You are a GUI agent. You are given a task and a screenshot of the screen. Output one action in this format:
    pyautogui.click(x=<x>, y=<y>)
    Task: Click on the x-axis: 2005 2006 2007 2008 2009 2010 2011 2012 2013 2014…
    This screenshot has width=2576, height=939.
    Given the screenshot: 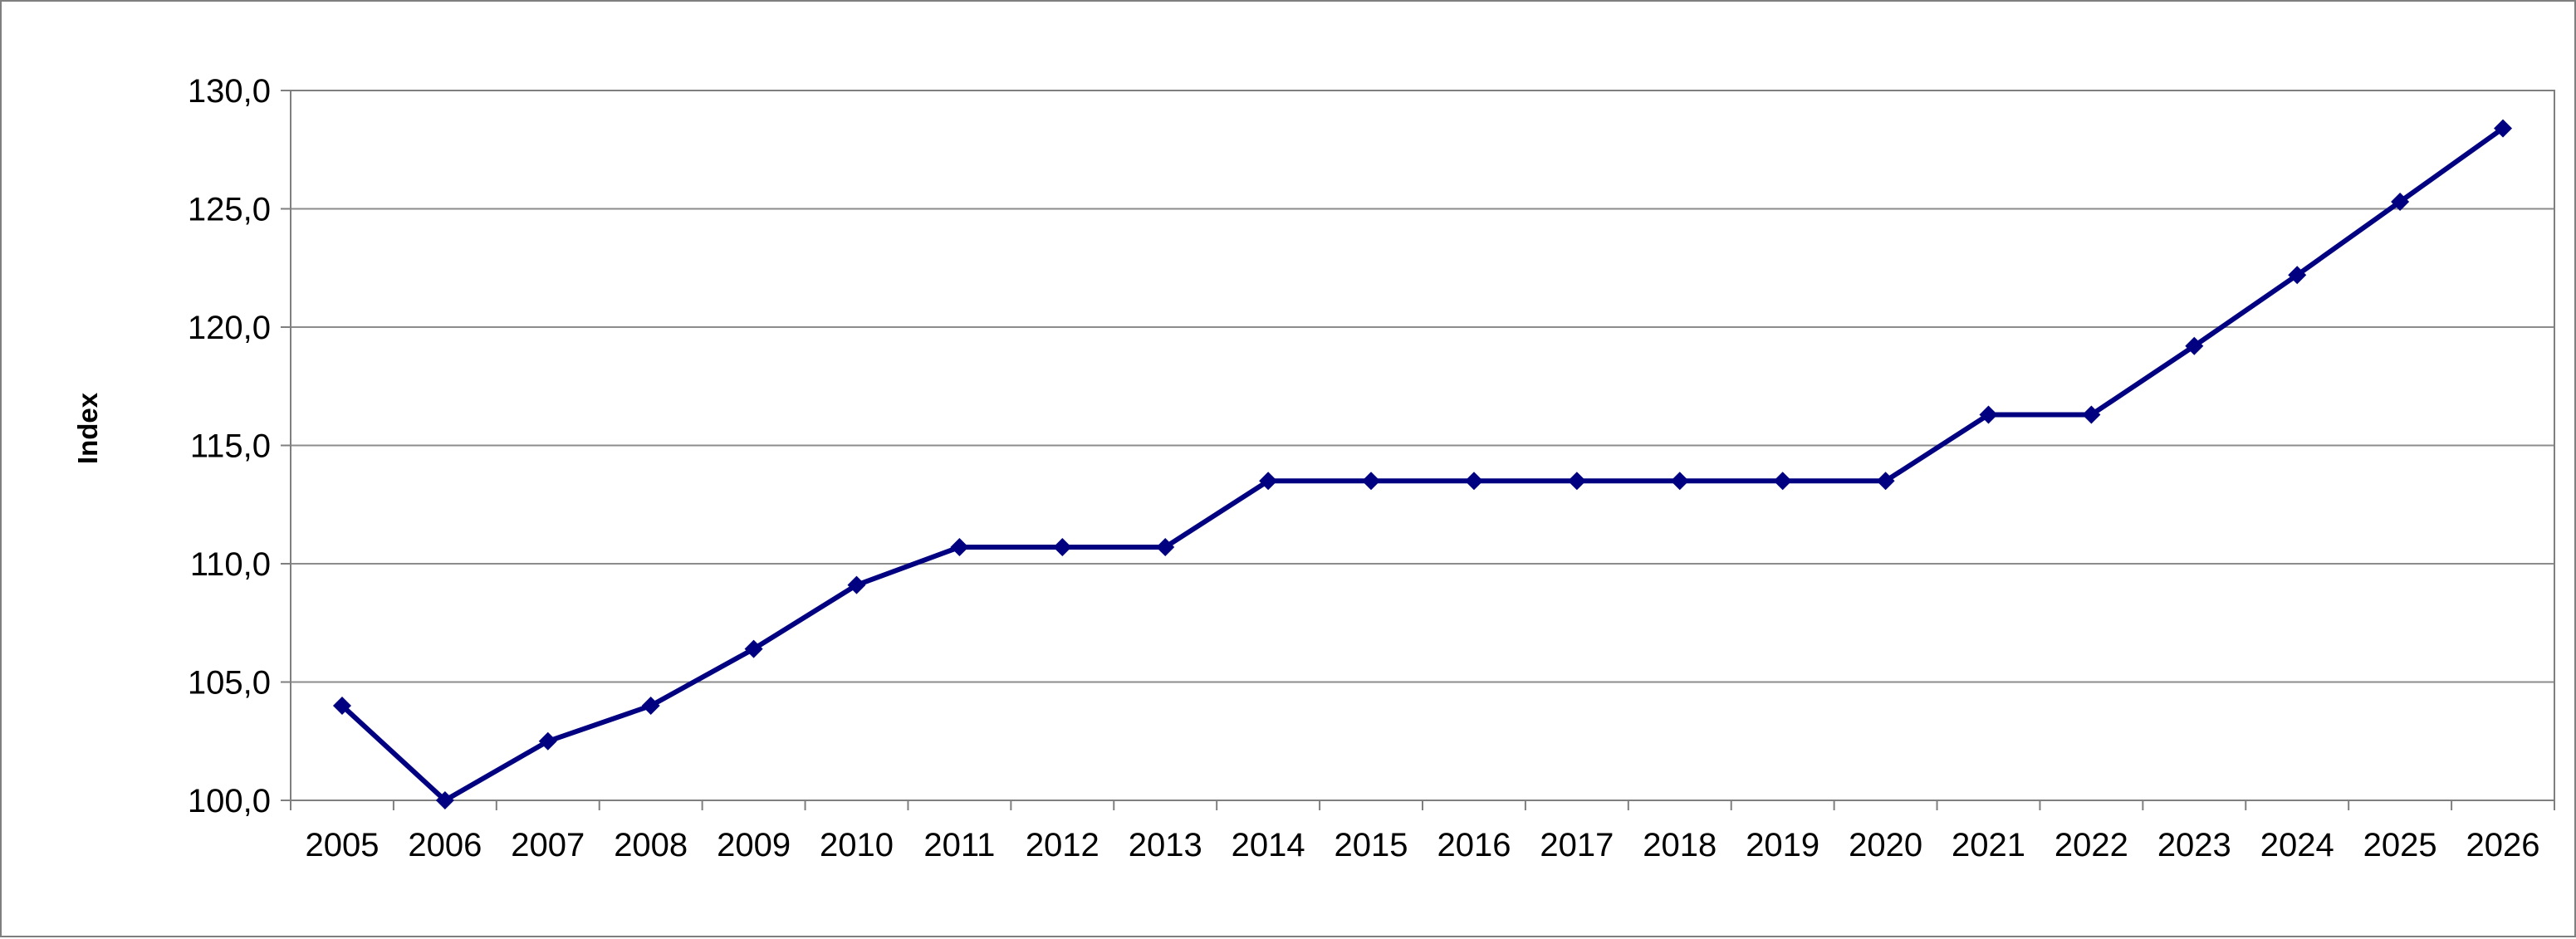 What is the action you would take?
    pyautogui.click(x=1423, y=832)
    